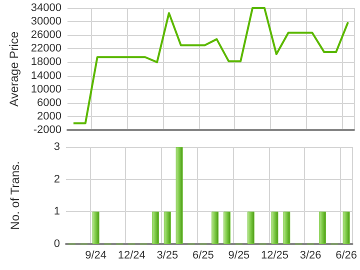 The height and width of the screenshot is (270, 360). Describe the element at coordinates (46, 89) in the screenshot. I see `y-tick-label: 10000` at that location.